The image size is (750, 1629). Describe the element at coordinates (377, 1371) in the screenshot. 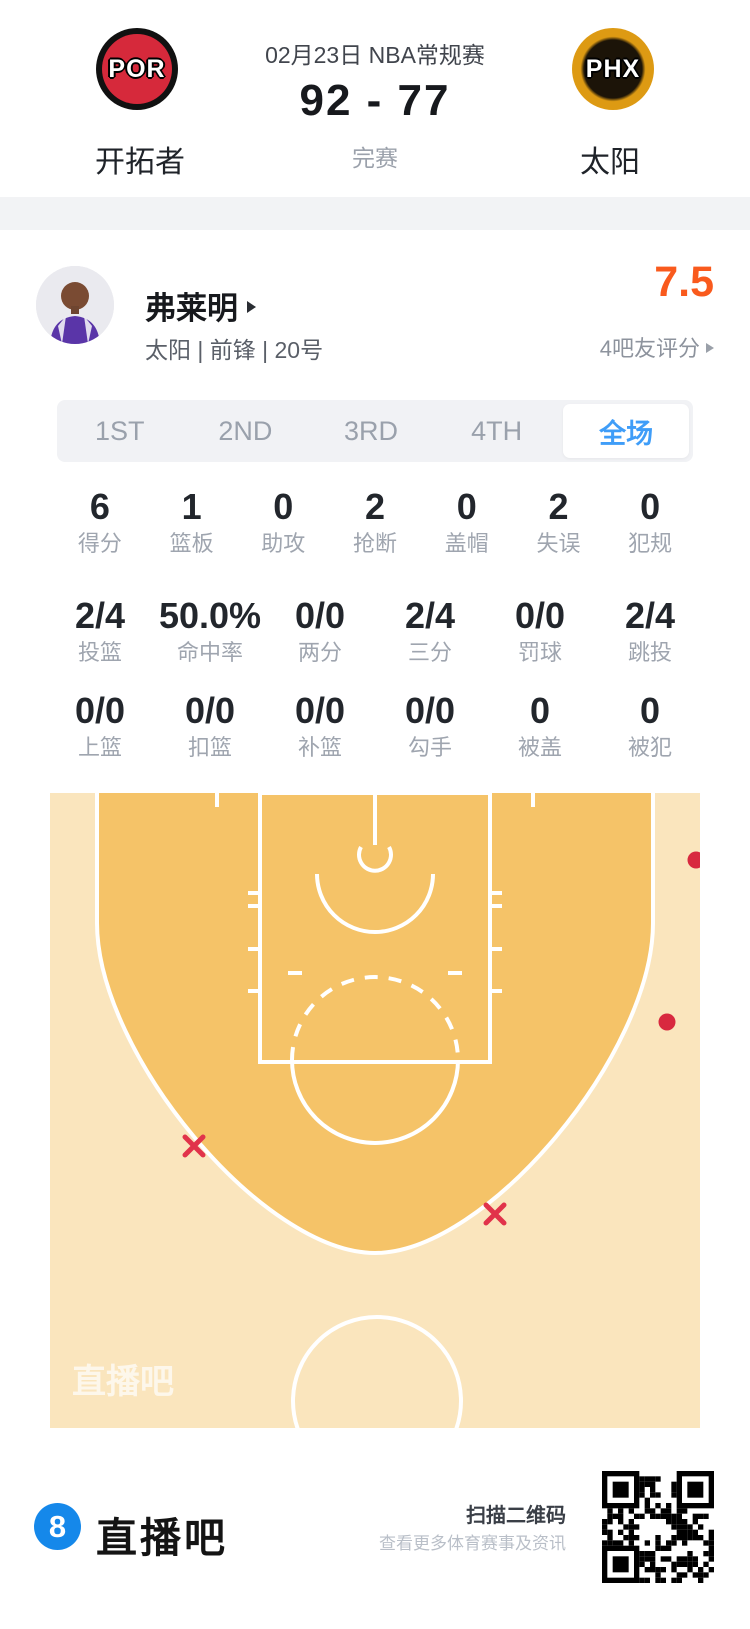

I see `half-court-circle` at that location.